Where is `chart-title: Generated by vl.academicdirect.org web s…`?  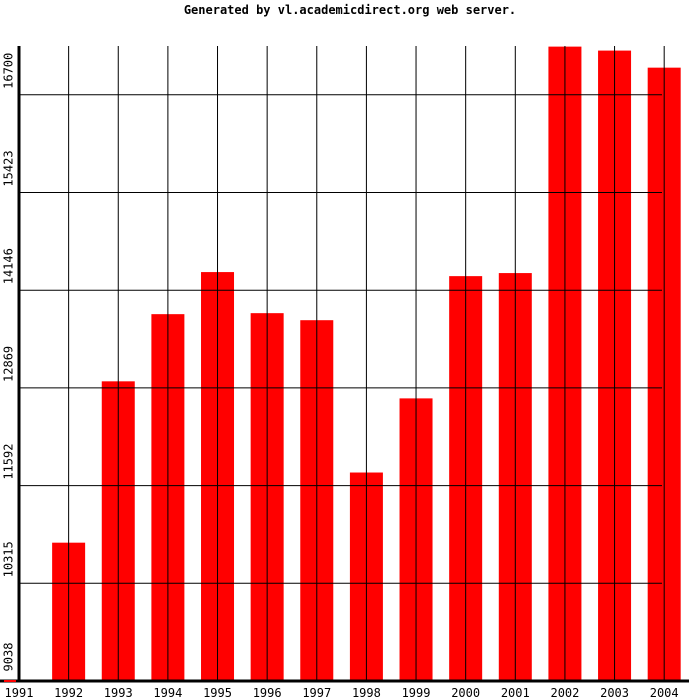 chart-title: Generated by vl.academicdirect.org web s… is located at coordinates (350, 10).